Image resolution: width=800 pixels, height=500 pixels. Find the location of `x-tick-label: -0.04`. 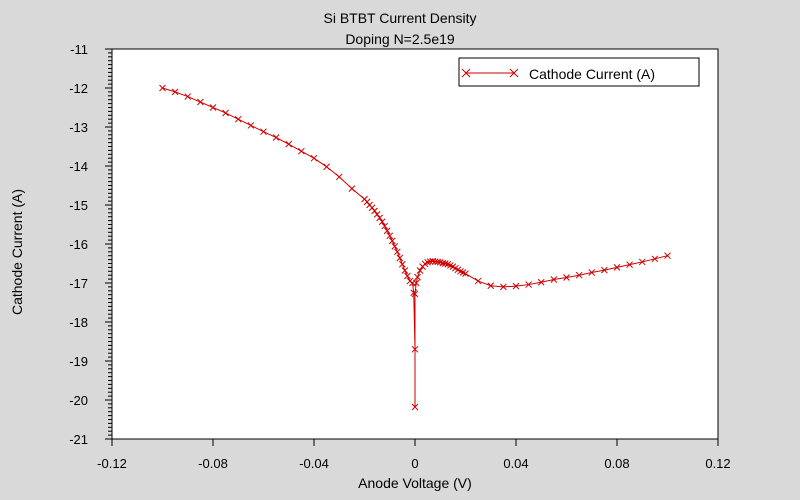

x-tick-label: -0.04 is located at coordinates (314, 463).